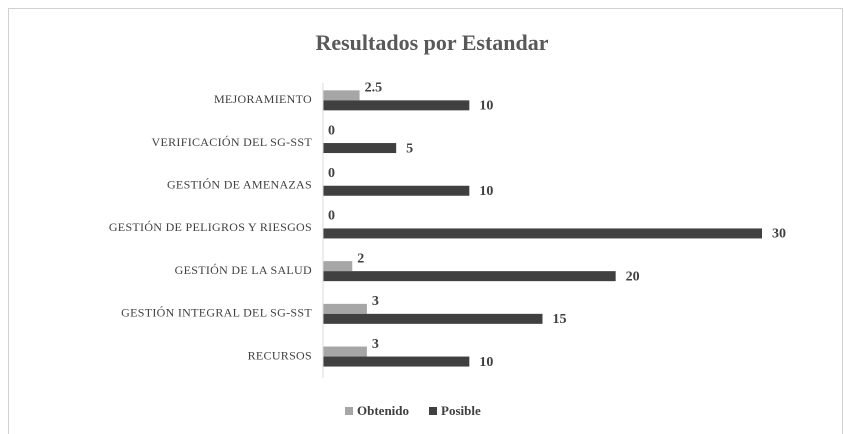  What do you see at coordinates (280, 355) in the screenshot?
I see `category-label: RECURSOS` at bounding box center [280, 355].